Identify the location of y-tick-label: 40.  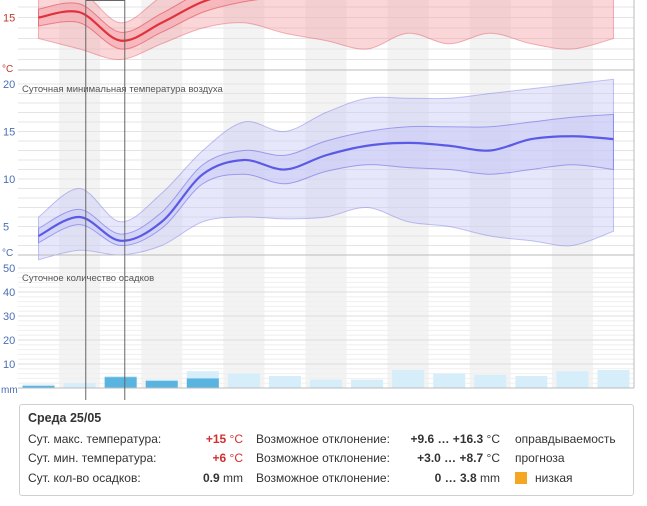
(9, 293).